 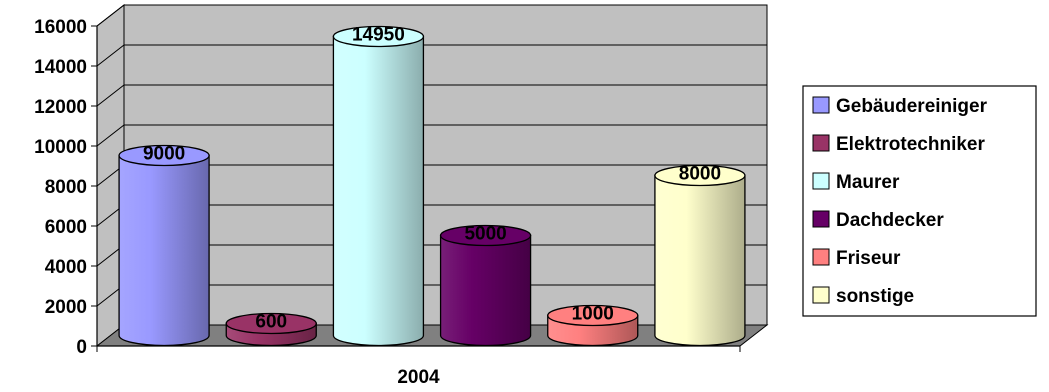 What do you see at coordinates (60, 147) in the screenshot?
I see `y-tick-label: 10000` at bounding box center [60, 147].